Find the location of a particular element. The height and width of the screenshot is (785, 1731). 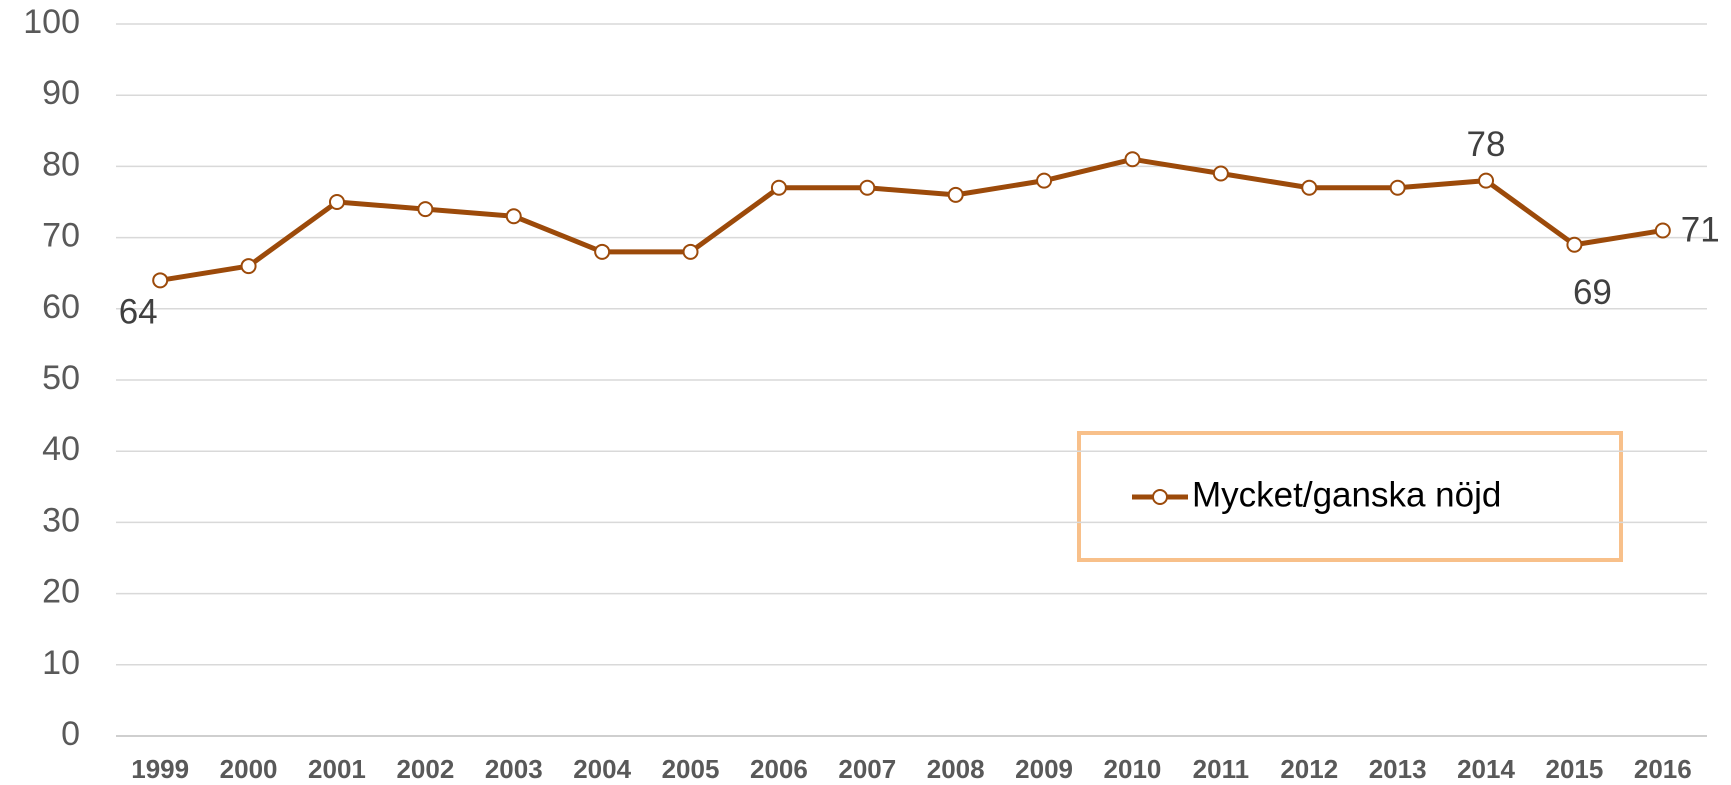

x-tick-label: 2012 is located at coordinates (1309, 769).